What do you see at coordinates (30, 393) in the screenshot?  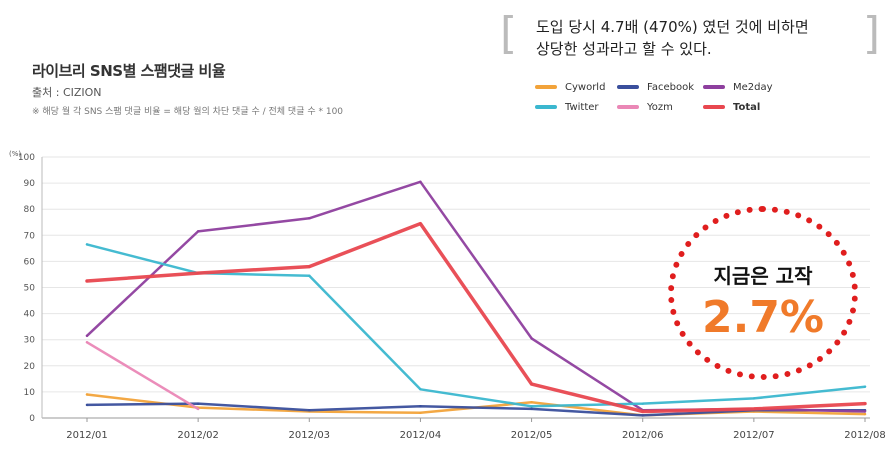 I see `y-tick-label: 10` at bounding box center [30, 393].